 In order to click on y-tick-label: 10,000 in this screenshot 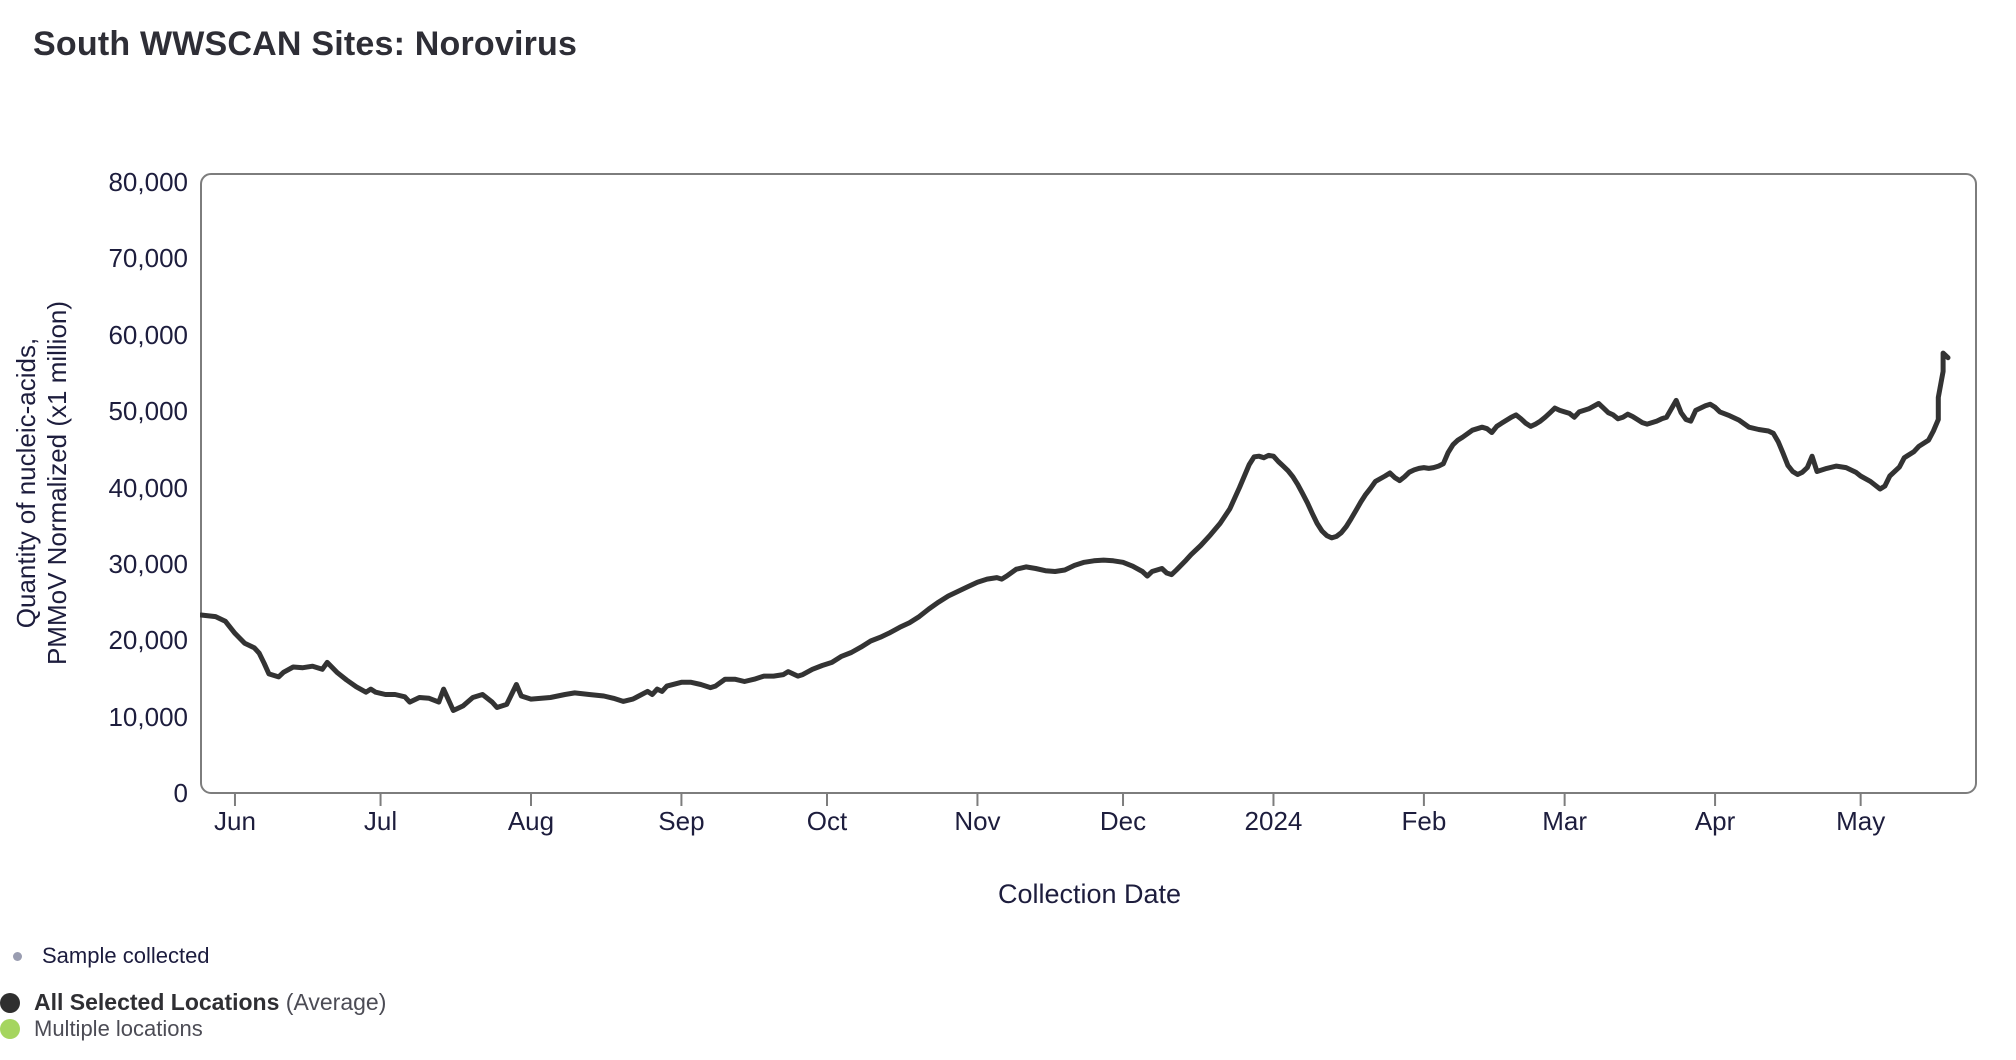, I will do `click(148, 716)`.